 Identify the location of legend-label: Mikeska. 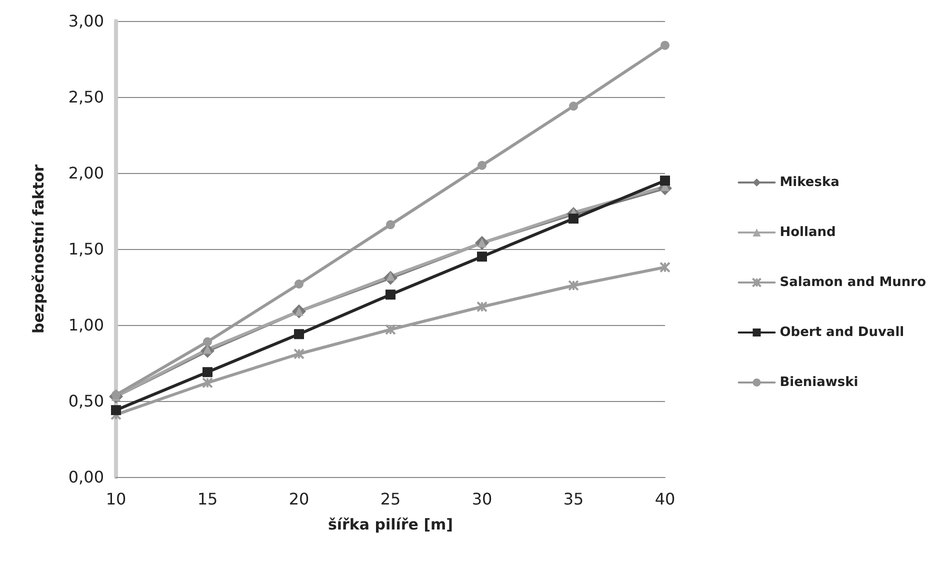
(810, 182).